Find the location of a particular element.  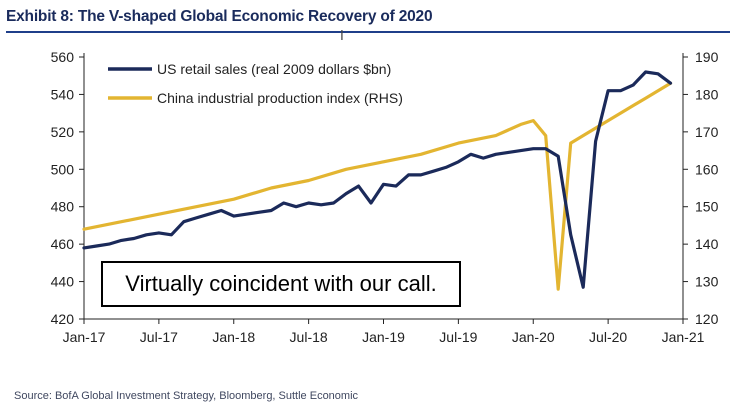

left-tick-label: 520 is located at coordinates (63, 132).